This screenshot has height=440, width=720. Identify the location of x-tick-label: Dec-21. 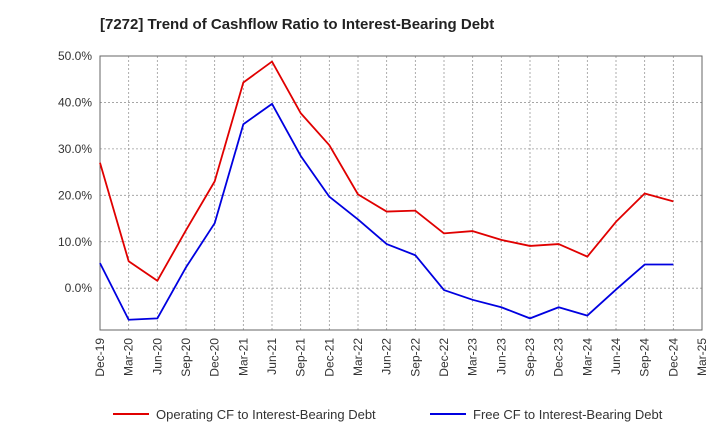
(329, 357).